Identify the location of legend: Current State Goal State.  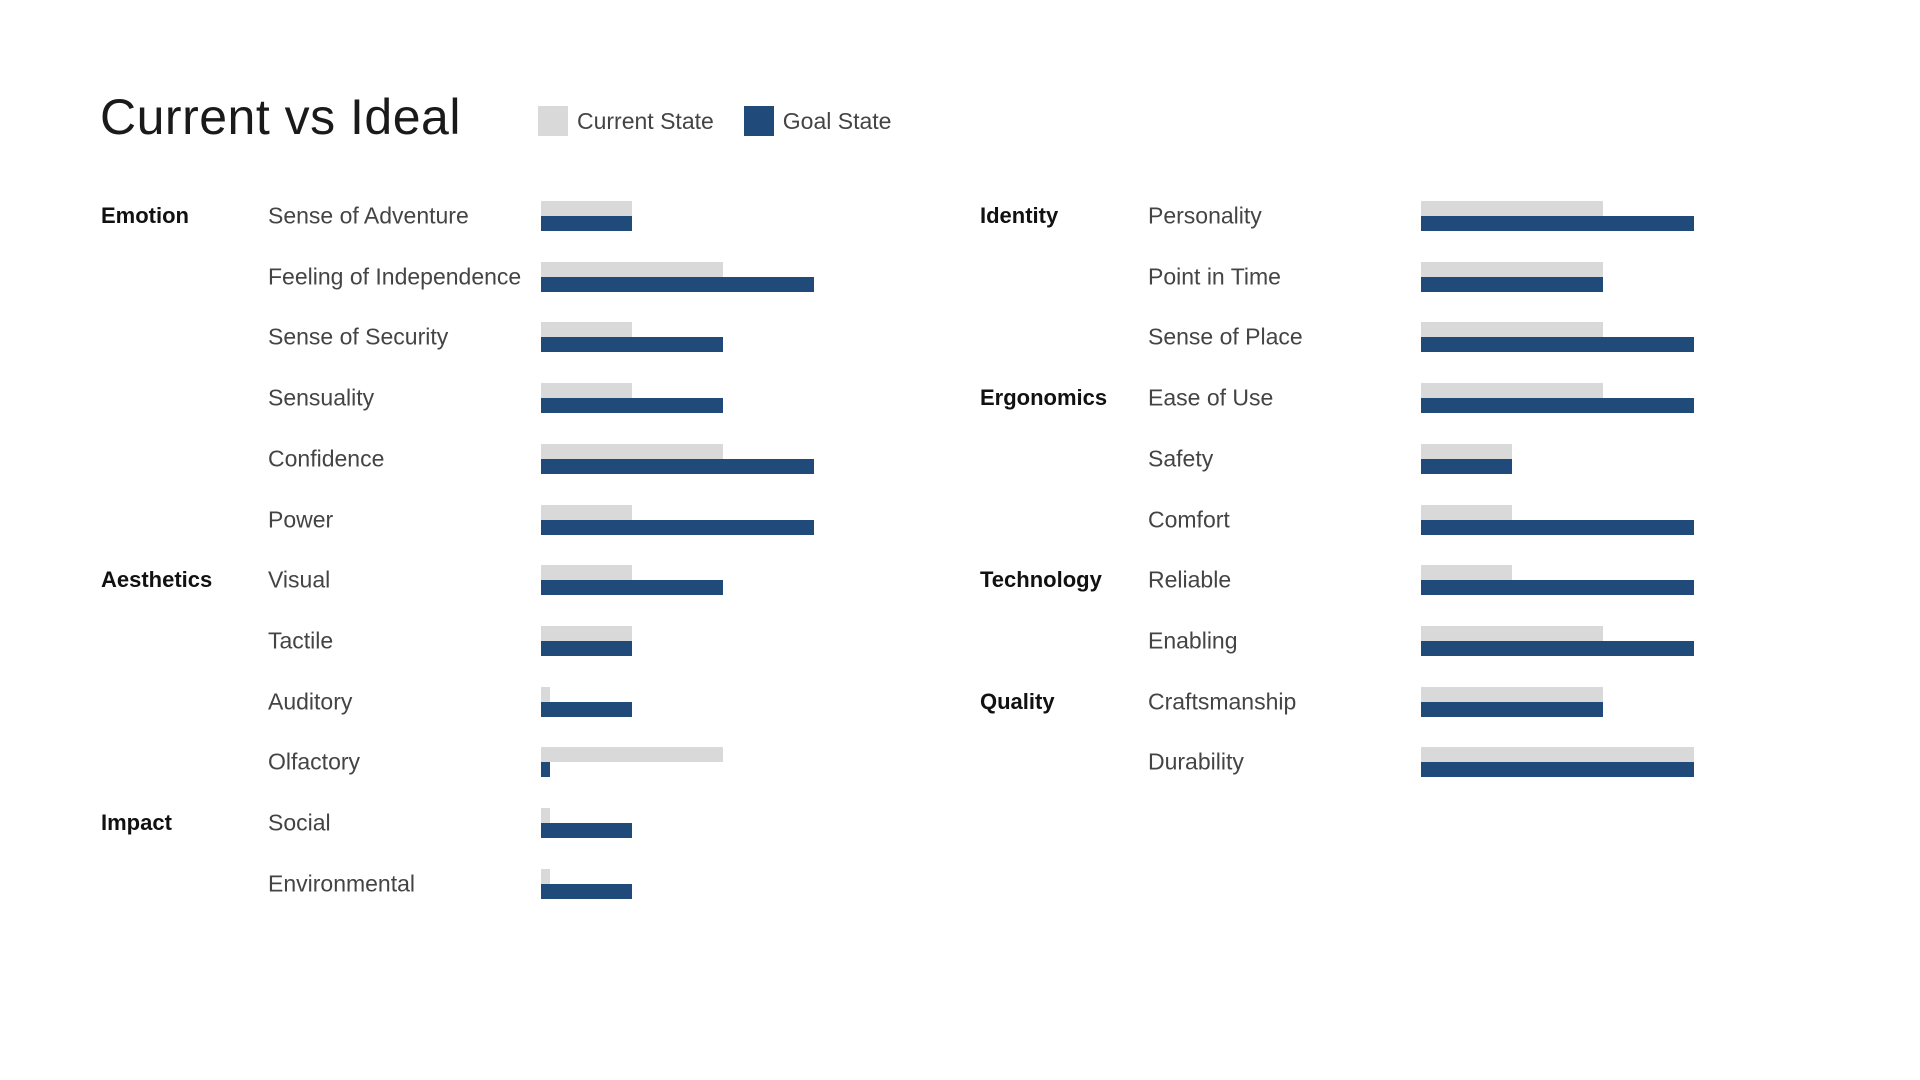
(729, 121).